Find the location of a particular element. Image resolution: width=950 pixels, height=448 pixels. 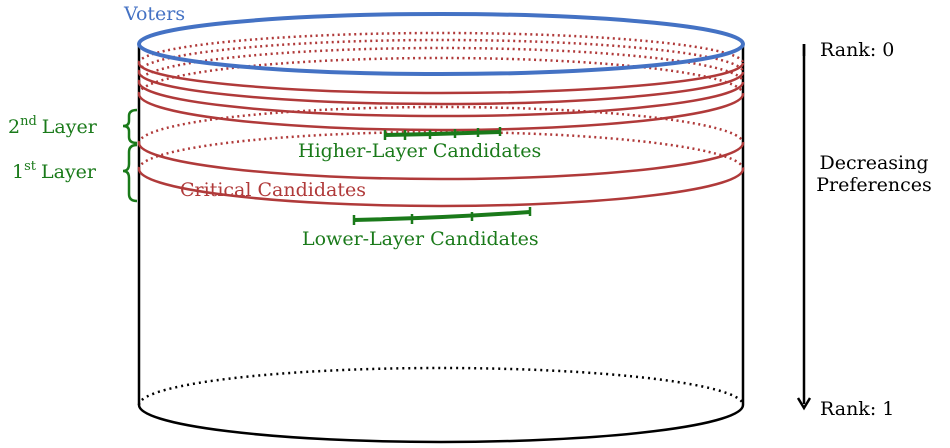

cylinder-bottom-front is located at coordinates (441, 424).